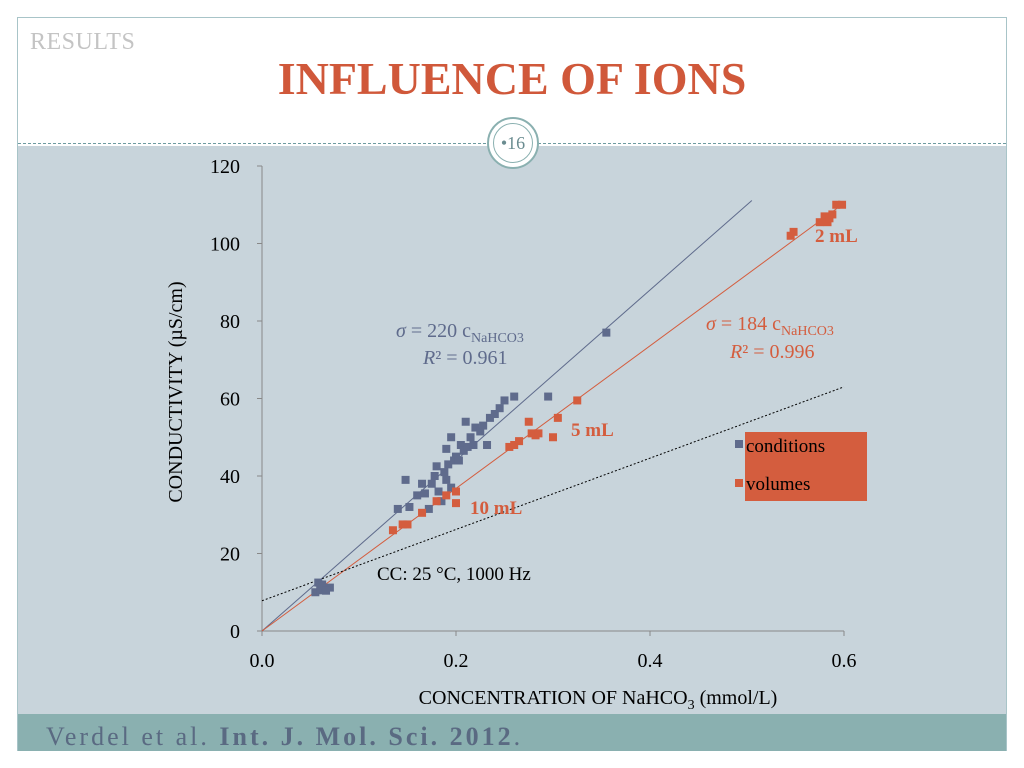 The height and width of the screenshot is (768, 1024). Describe the element at coordinates (739, 444) in the screenshot. I see `legend-marker-conditions` at that location.